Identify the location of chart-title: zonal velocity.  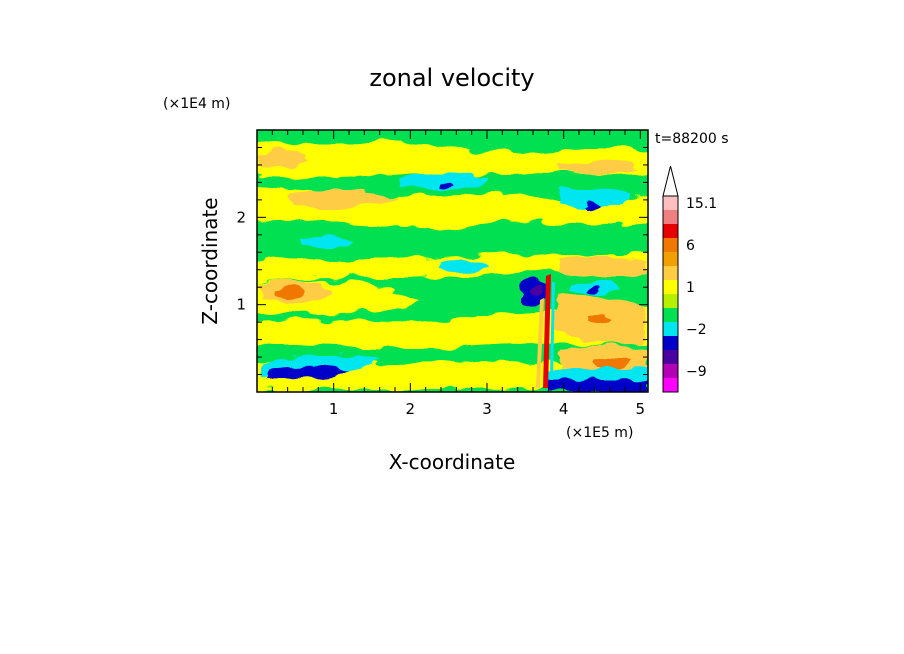
(451, 78).